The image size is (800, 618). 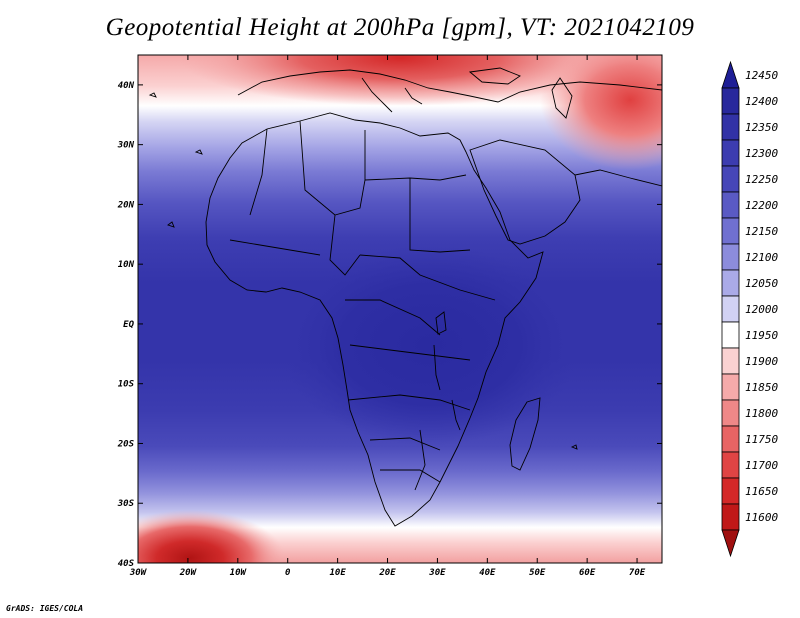 I want to click on lon-tick-label: 70E, so click(x=637, y=573).